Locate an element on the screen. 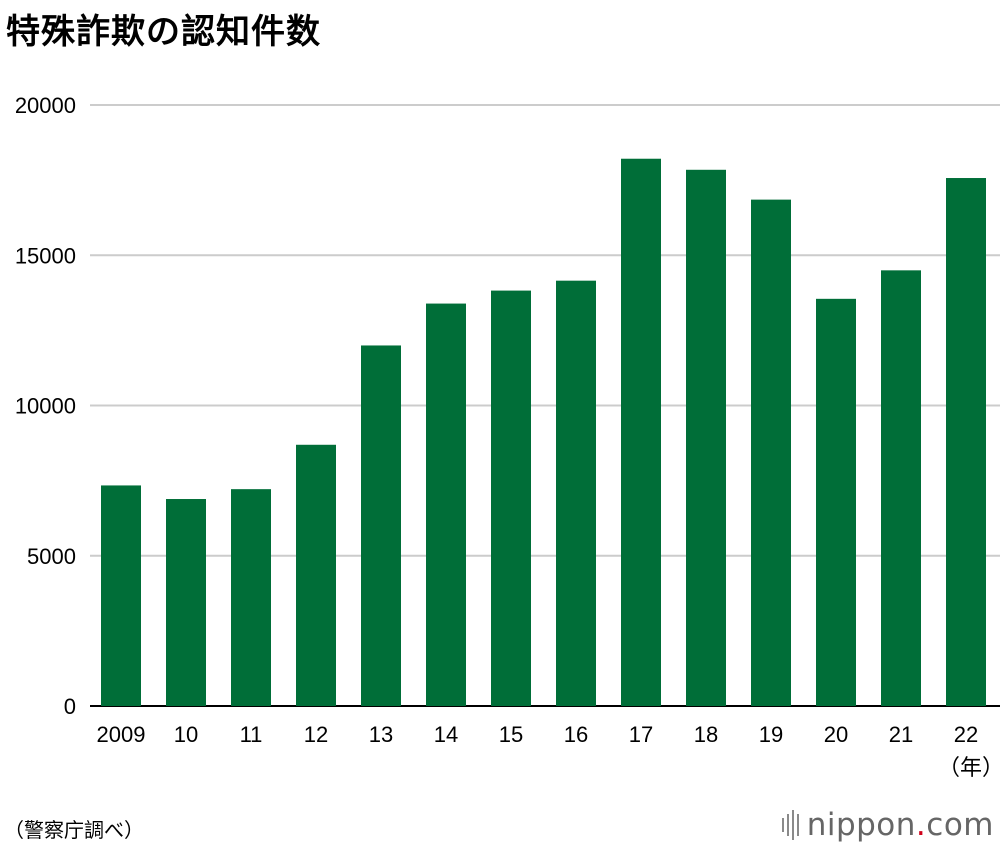 This screenshot has height=850, width=1000. logo-name: nippon is located at coordinates (861, 825).